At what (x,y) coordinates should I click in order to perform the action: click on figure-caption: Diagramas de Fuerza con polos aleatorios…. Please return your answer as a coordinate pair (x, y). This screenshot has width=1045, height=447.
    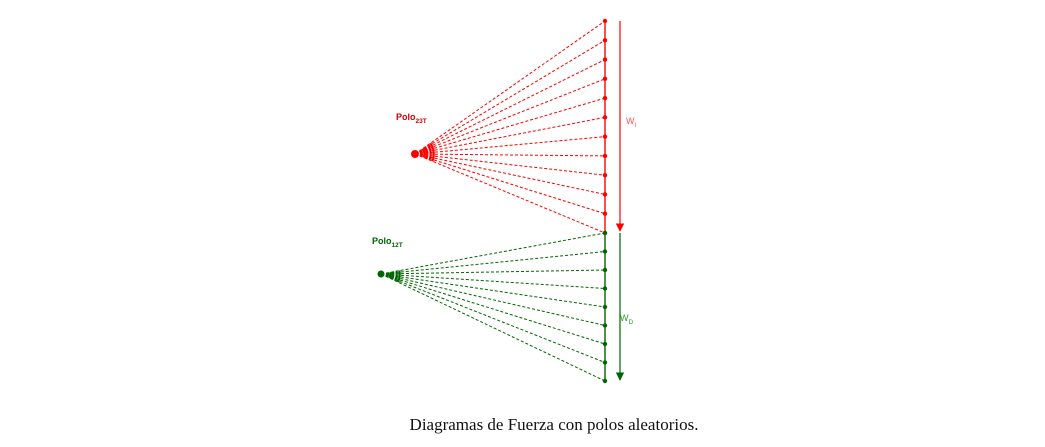
    Looking at the image, I should click on (554, 424).